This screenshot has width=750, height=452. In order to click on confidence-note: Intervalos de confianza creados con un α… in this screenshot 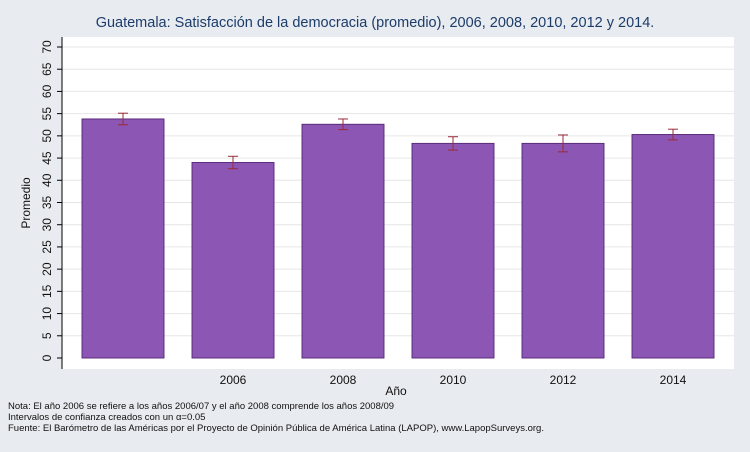, I will do `click(107, 417)`.